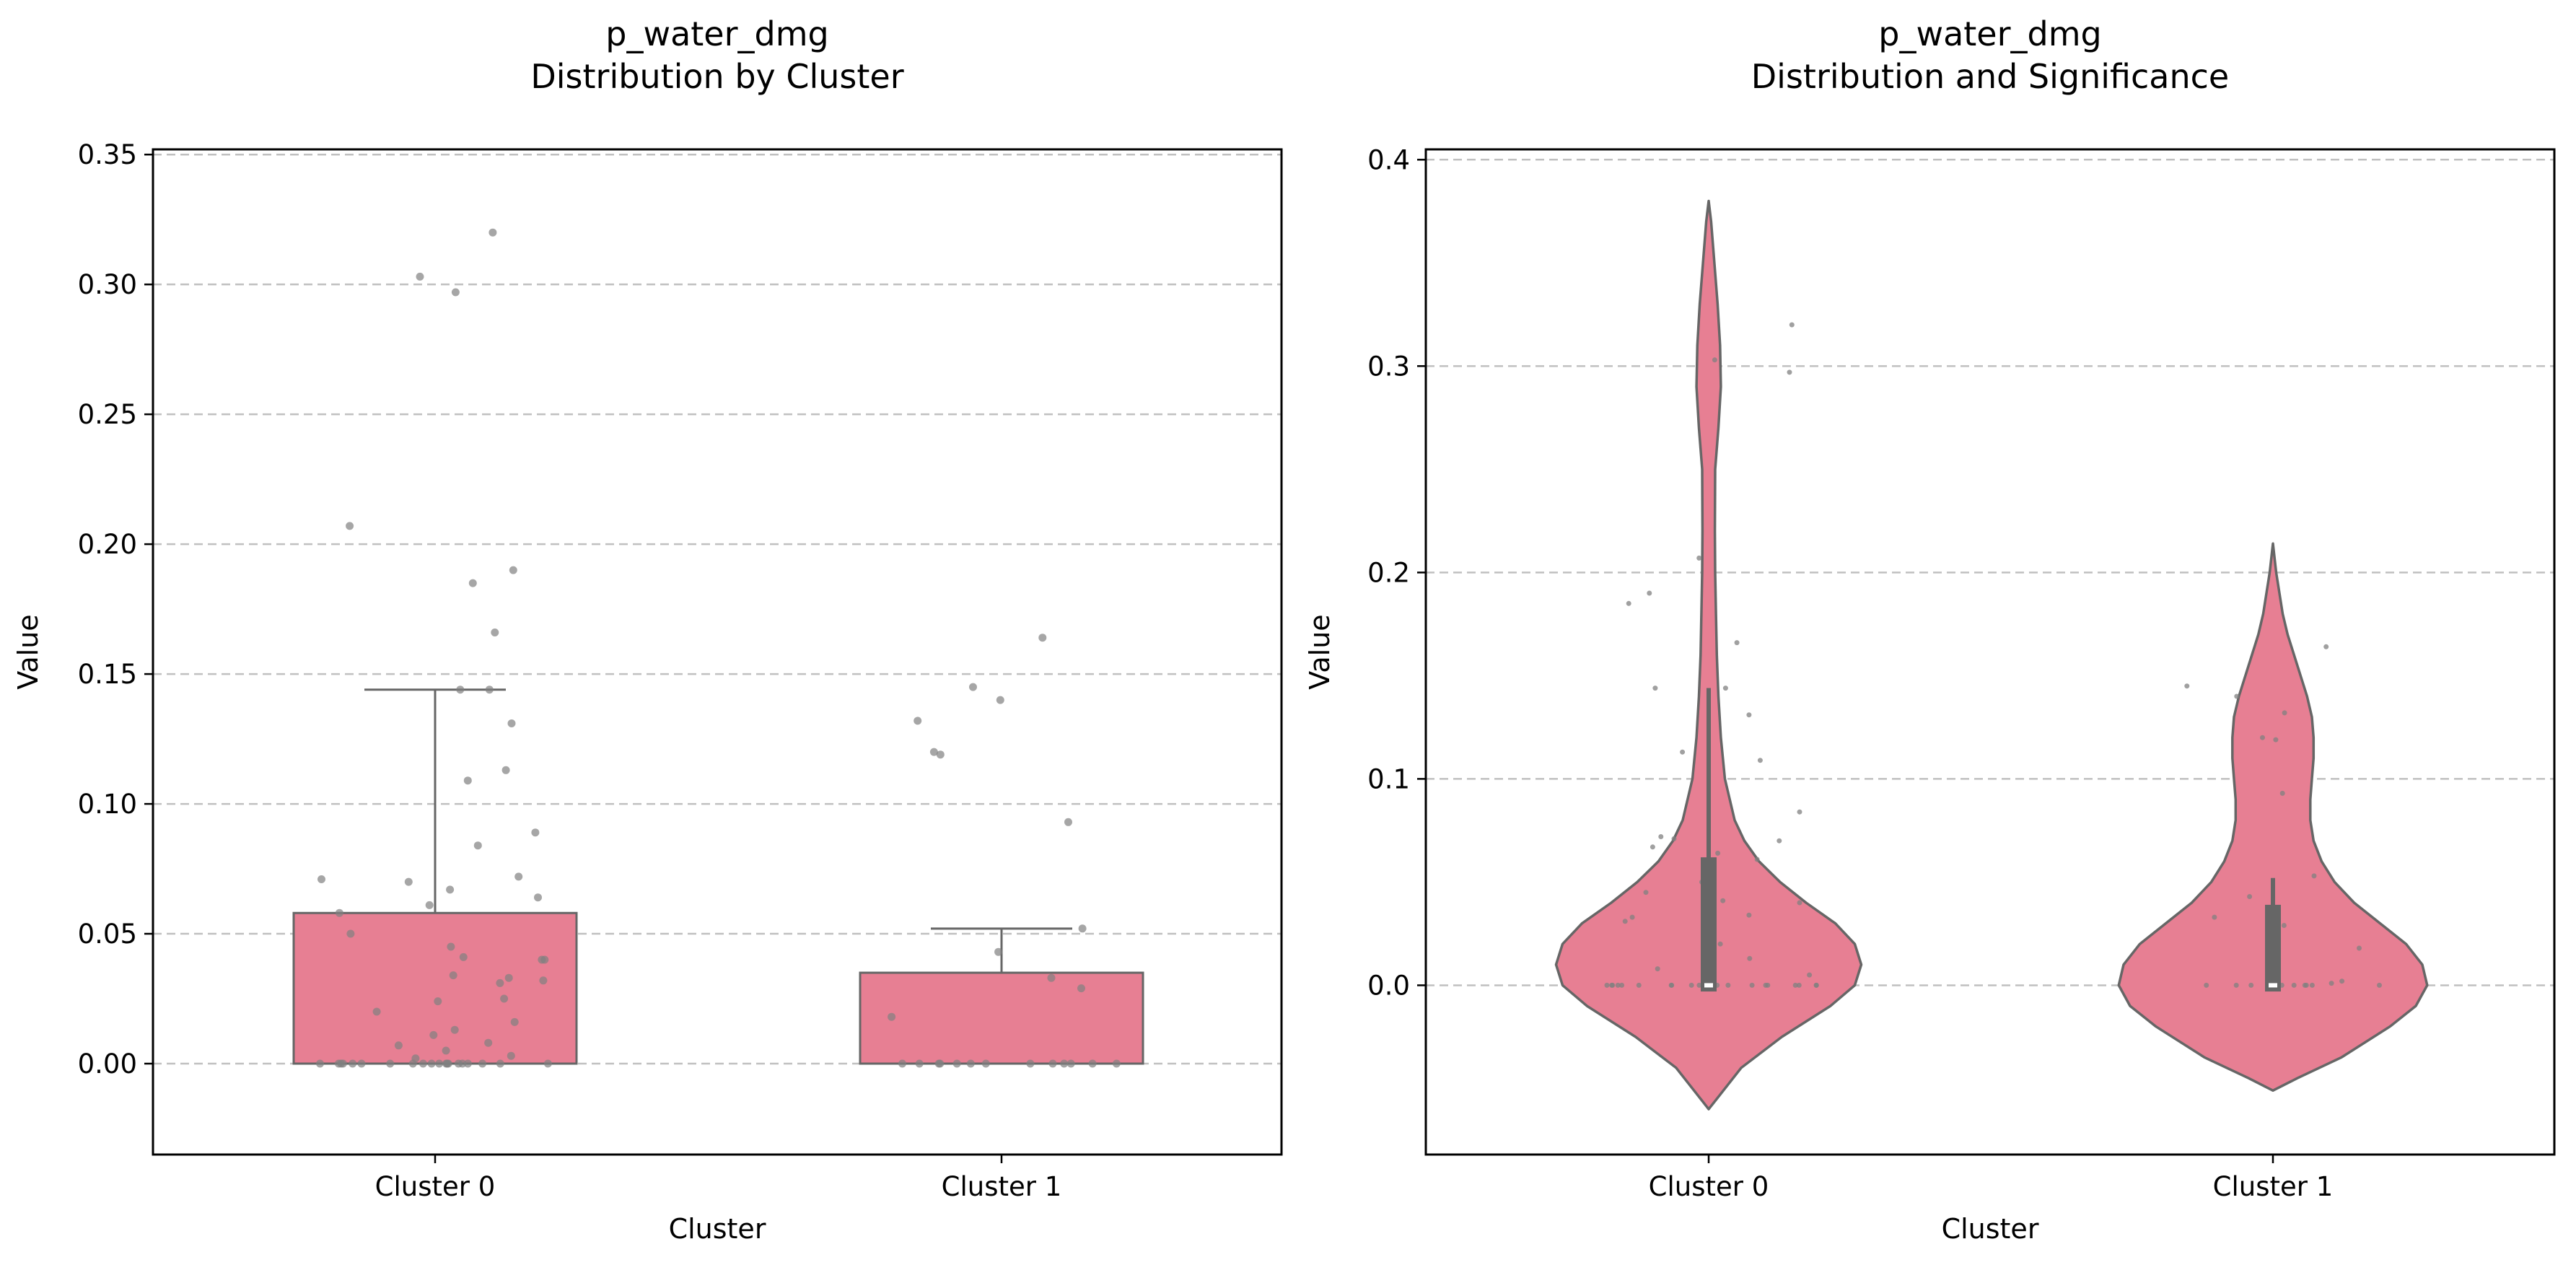  What do you see at coordinates (1990, 76) in the screenshot?
I see `chart-subtitle: Distribution and Significance` at bounding box center [1990, 76].